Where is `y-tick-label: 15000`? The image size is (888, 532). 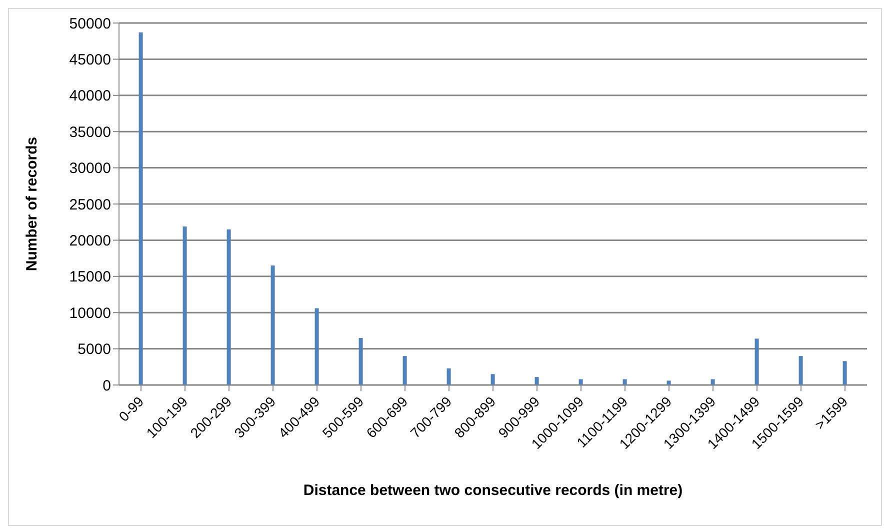 y-tick-label: 15000 is located at coordinates (90, 277).